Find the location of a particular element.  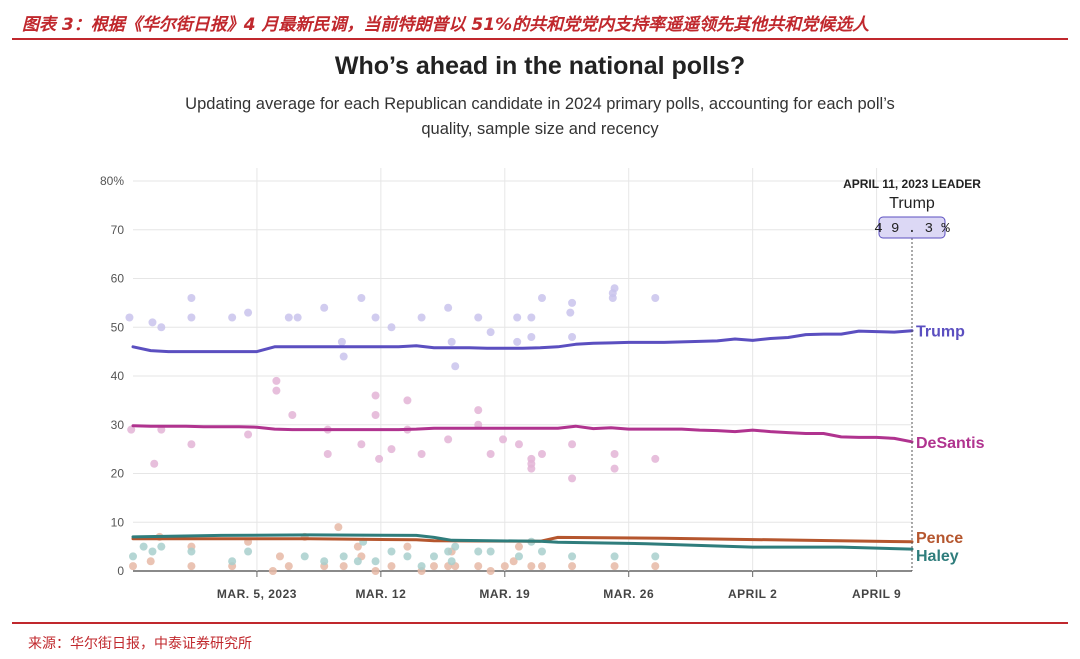

series-label-haley: Haley is located at coordinates (937, 556).